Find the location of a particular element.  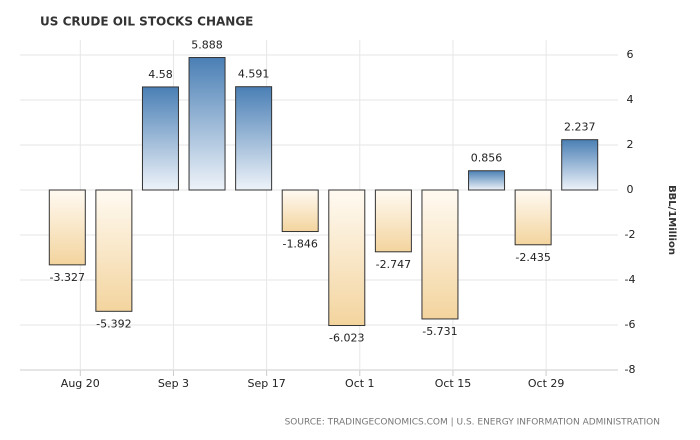

y-tick-label: 6 is located at coordinates (630, 54).